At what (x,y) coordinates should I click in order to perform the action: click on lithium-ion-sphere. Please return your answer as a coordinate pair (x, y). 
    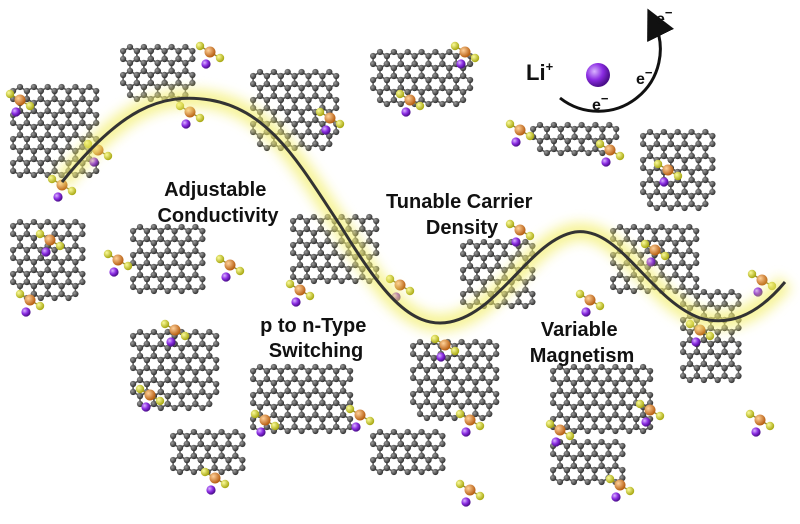
    Looking at the image, I should click on (598, 75).